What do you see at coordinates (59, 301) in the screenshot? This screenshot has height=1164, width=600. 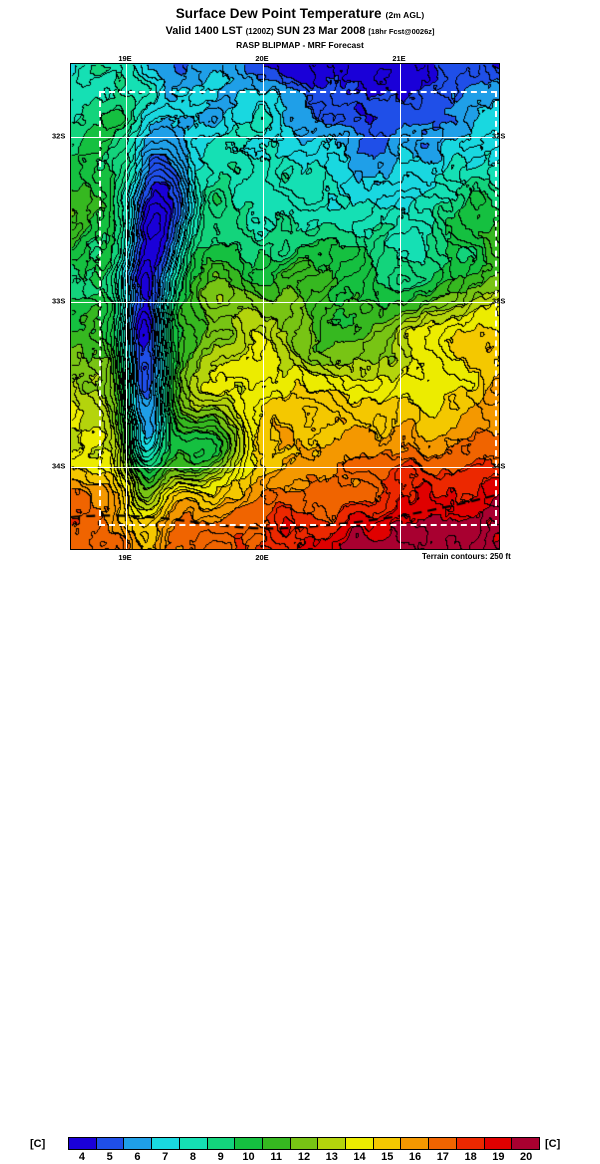 I see `axis-label-left-33s: 33S` at bounding box center [59, 301].